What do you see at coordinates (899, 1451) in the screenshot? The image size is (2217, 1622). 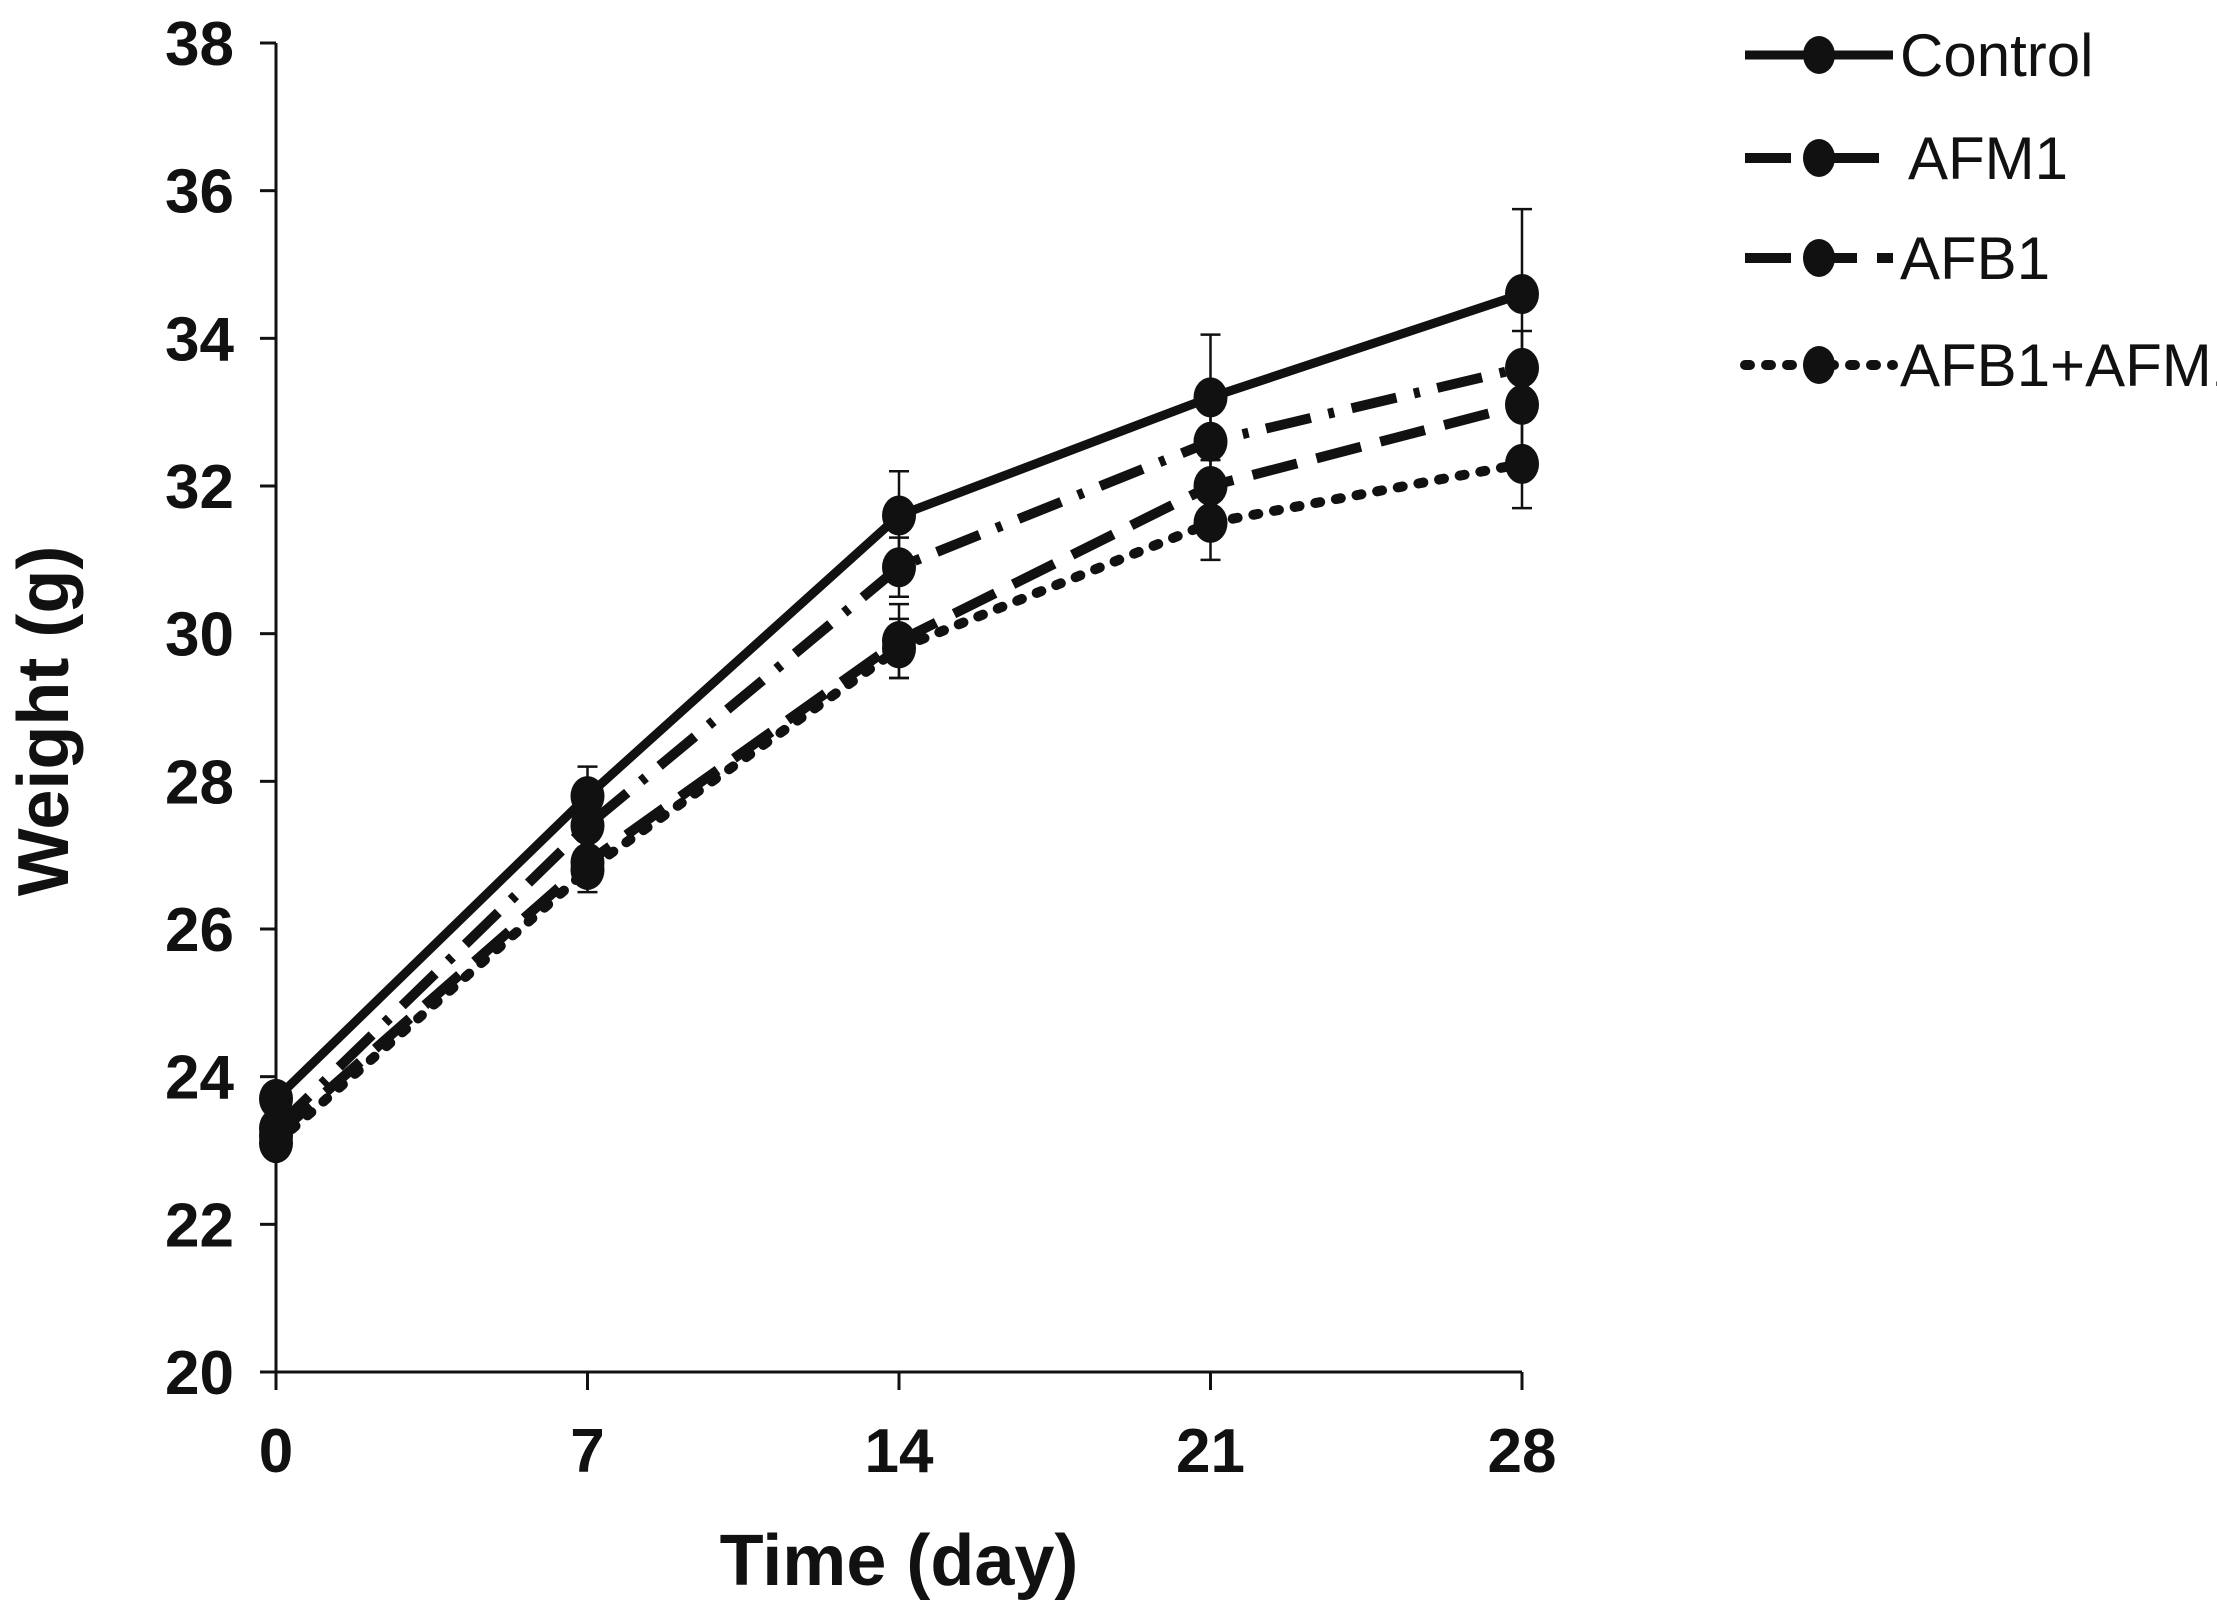 I see `x-tick-label: 14` at bounding box center [899, 1451].